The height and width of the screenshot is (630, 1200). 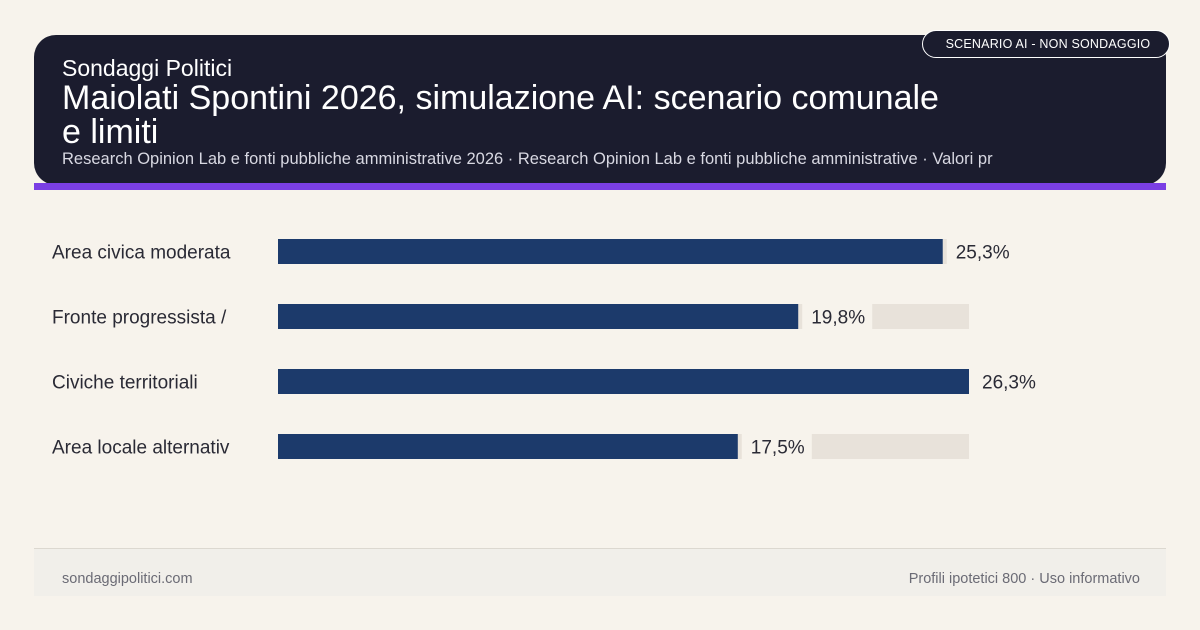 I want to click on value-label: 19,8%, so click(x=838, y=318).